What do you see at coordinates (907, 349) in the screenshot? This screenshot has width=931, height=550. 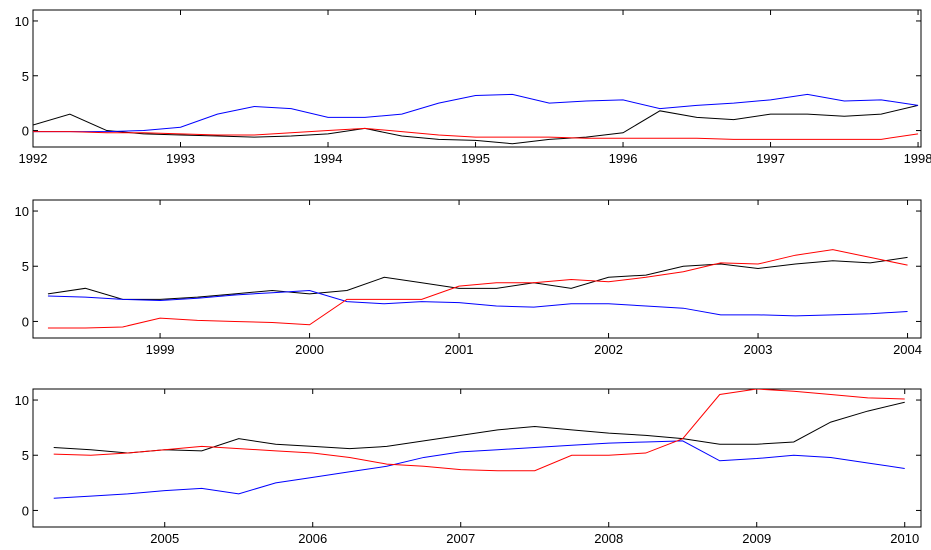 I see `x-tick-label: 2004` at bounding box center [907, 349].